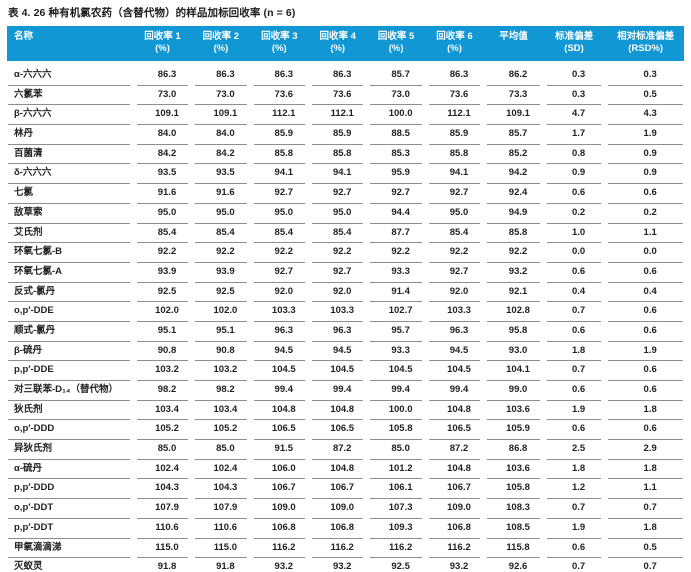 The height and width of the screenshot is (572, 691). Describe the element at coordinates (395, 565) in the screenshot. I see `value-cell: 92.5` at that location.